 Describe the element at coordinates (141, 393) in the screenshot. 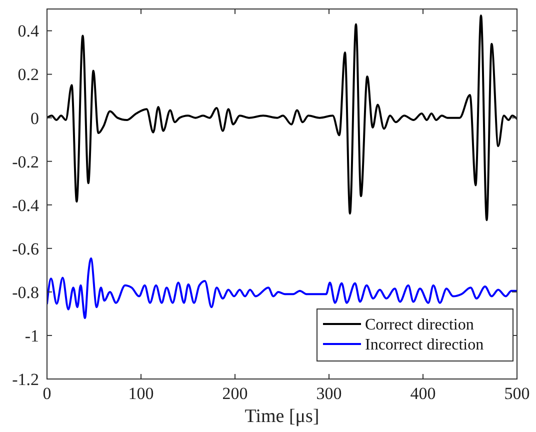

I see `x-tick-label: 100` at that location.